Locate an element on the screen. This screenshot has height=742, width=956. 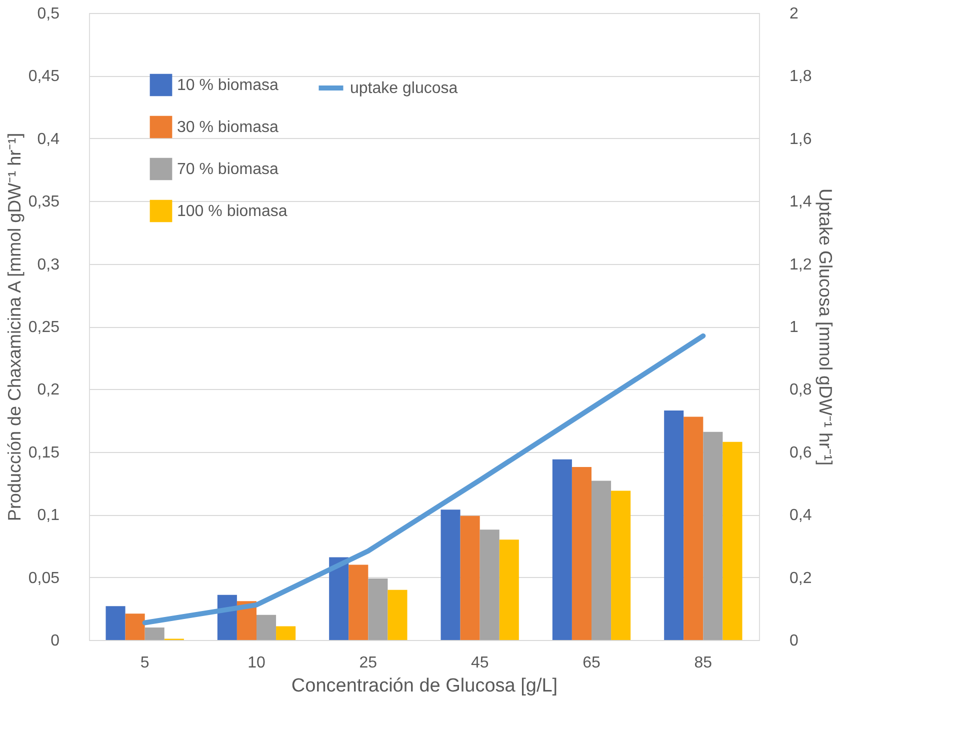
legend-label: 70 % biomasa is located at coordinates (227, 169).